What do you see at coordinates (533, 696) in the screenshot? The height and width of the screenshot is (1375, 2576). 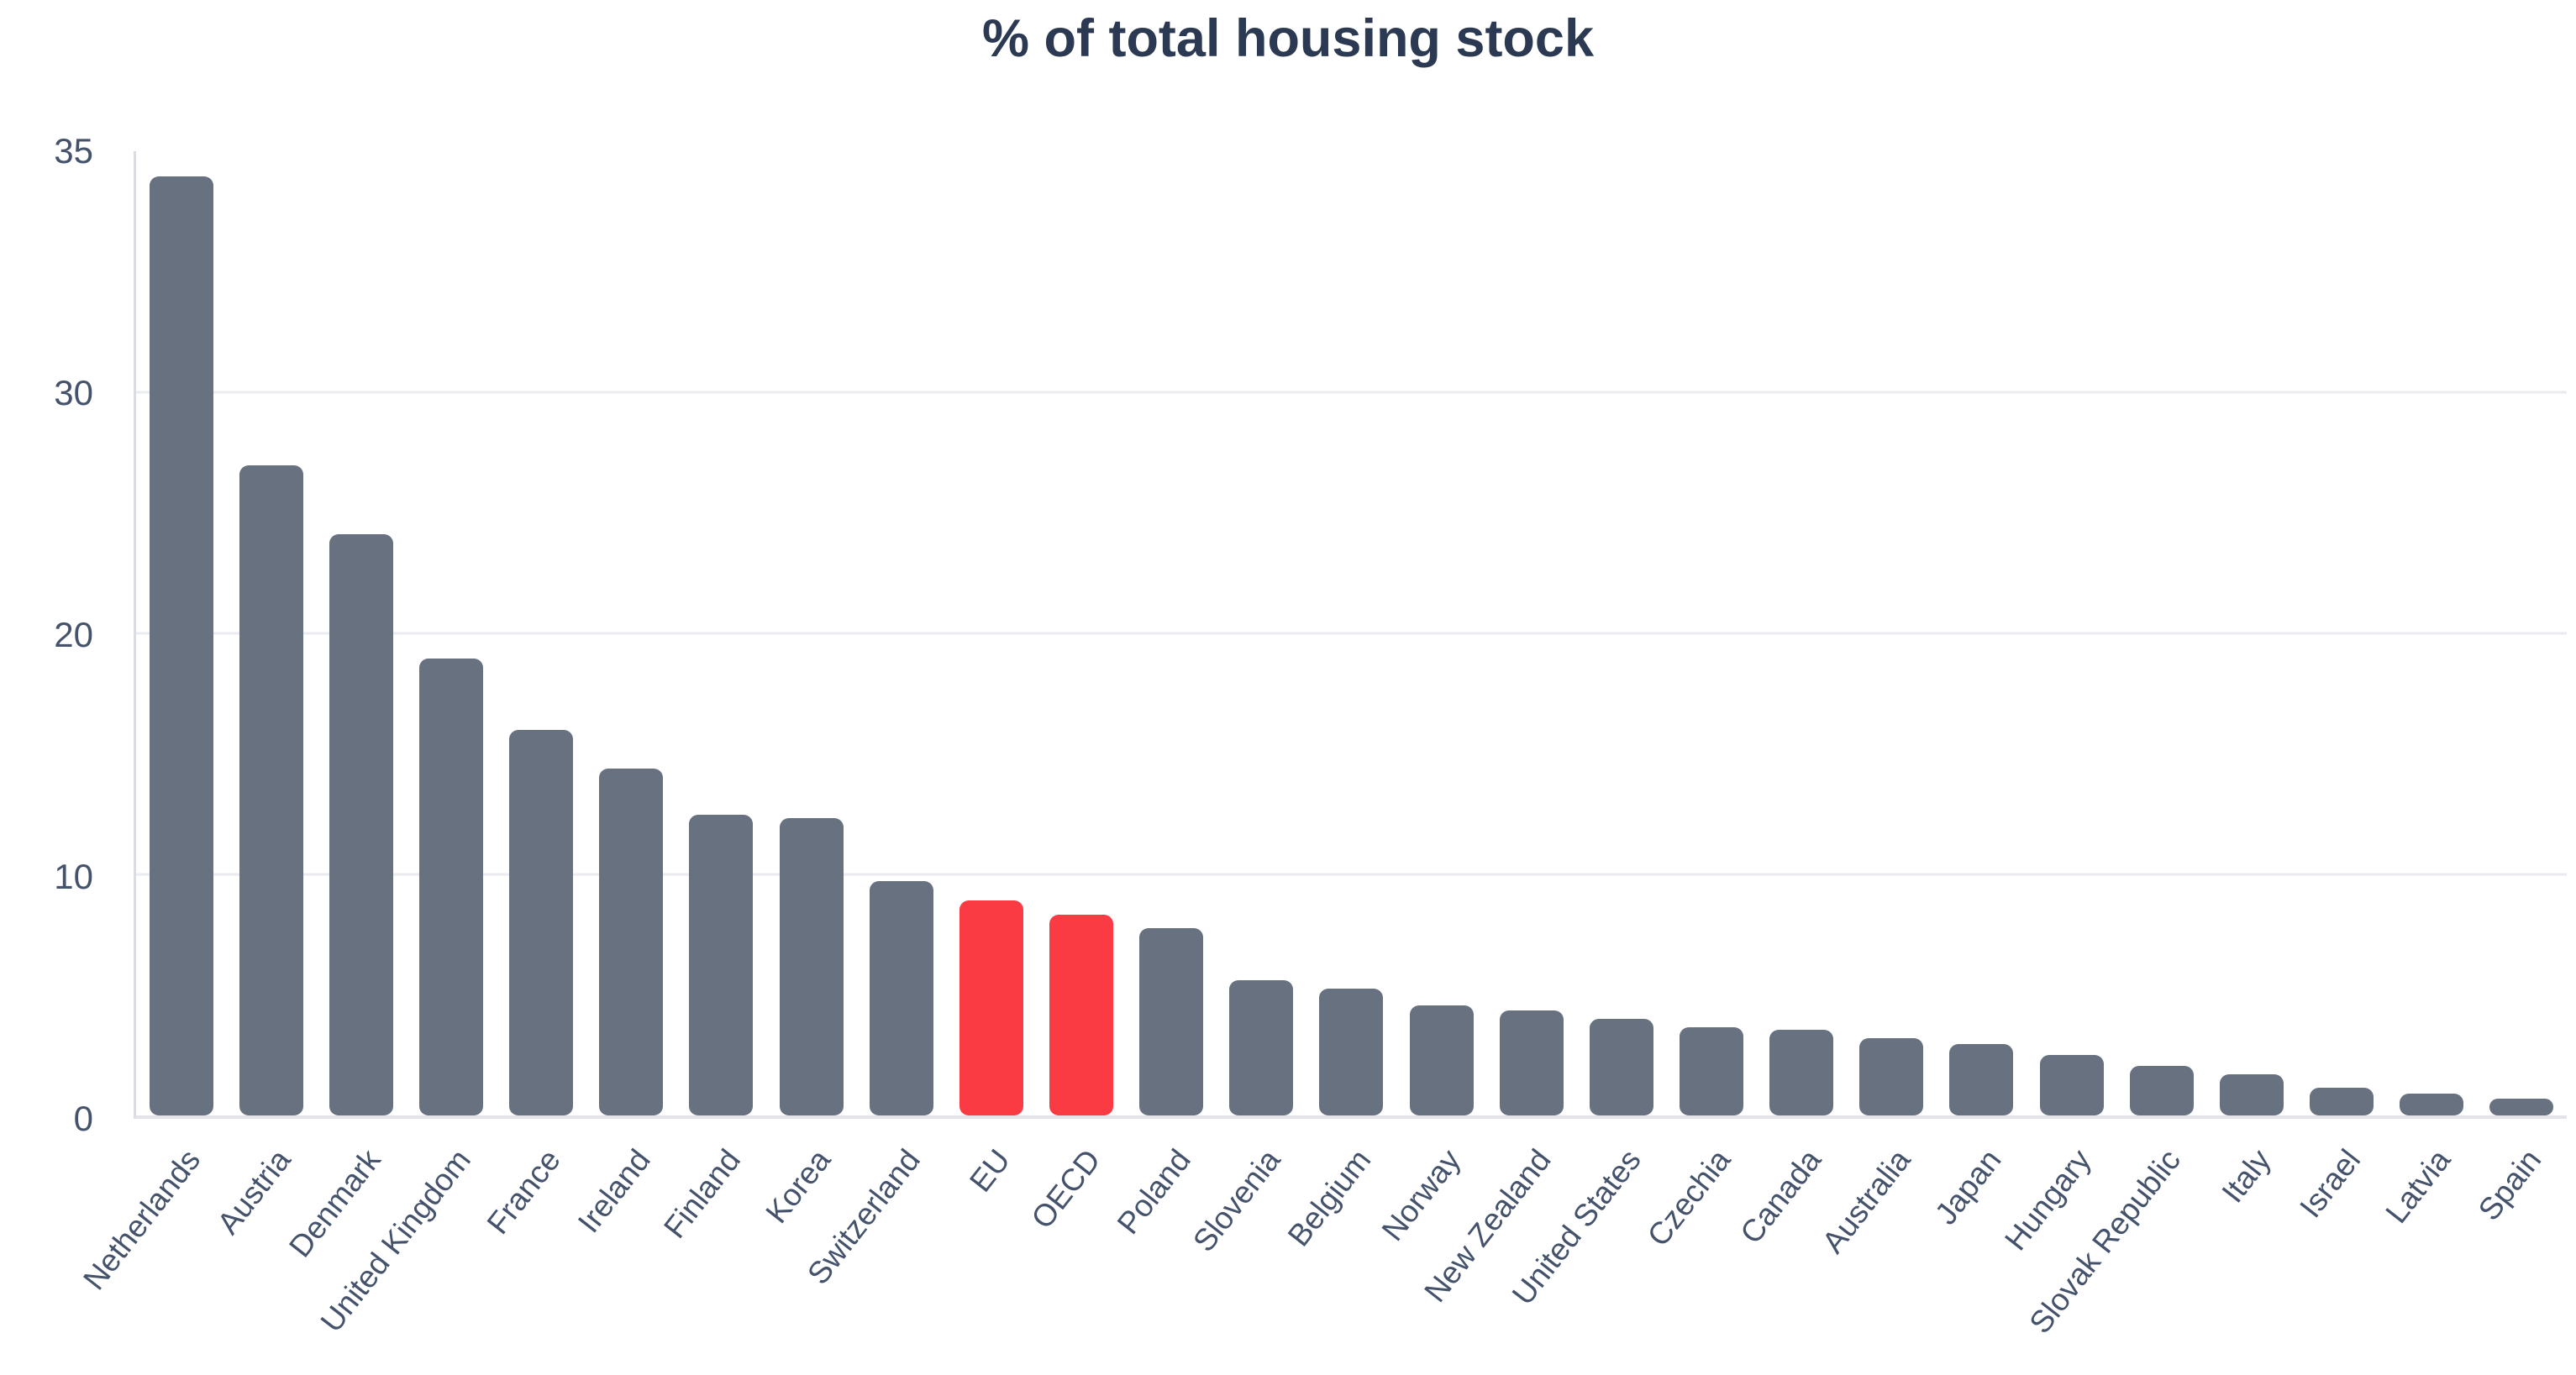 I see `bar-cell-france: France` at bounding box center [533, 696].